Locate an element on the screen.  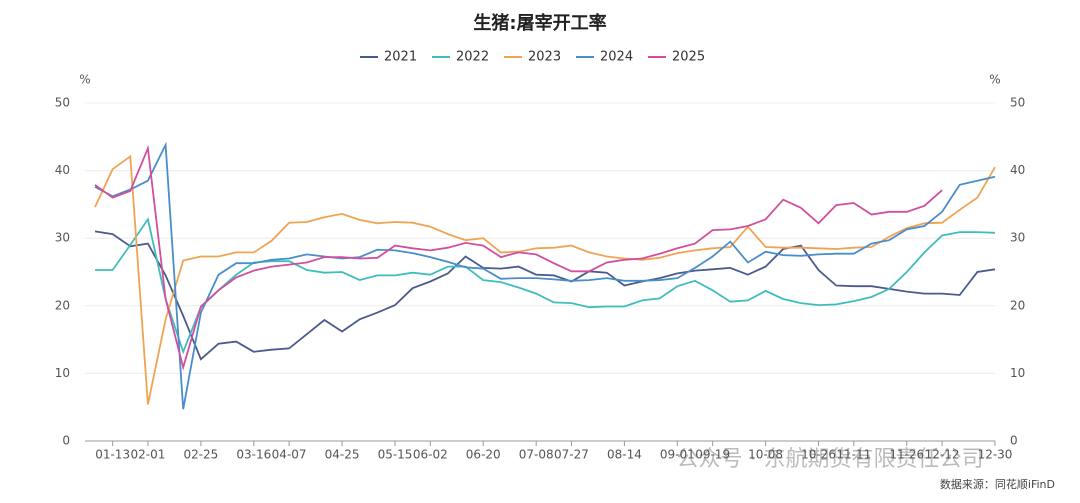
x-tick-label: 04-25 is located at coordinates (342, 455).